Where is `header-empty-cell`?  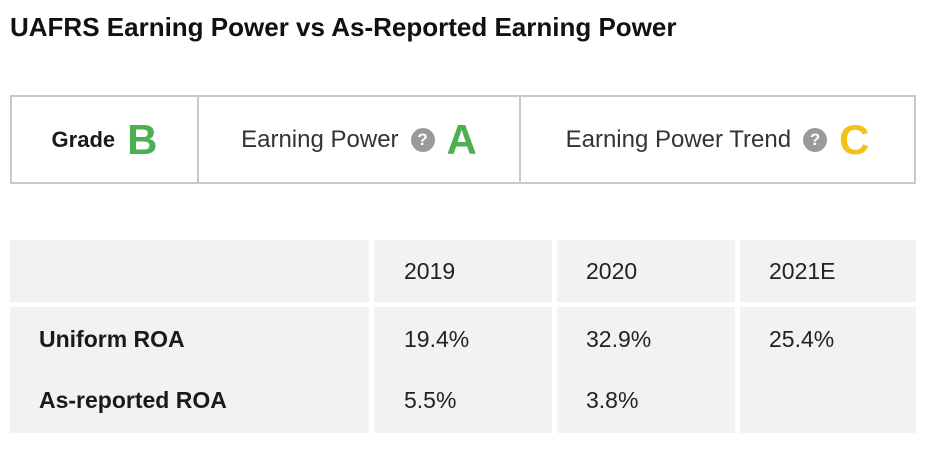
header-empty-cell is located at coordinates (189, 271).